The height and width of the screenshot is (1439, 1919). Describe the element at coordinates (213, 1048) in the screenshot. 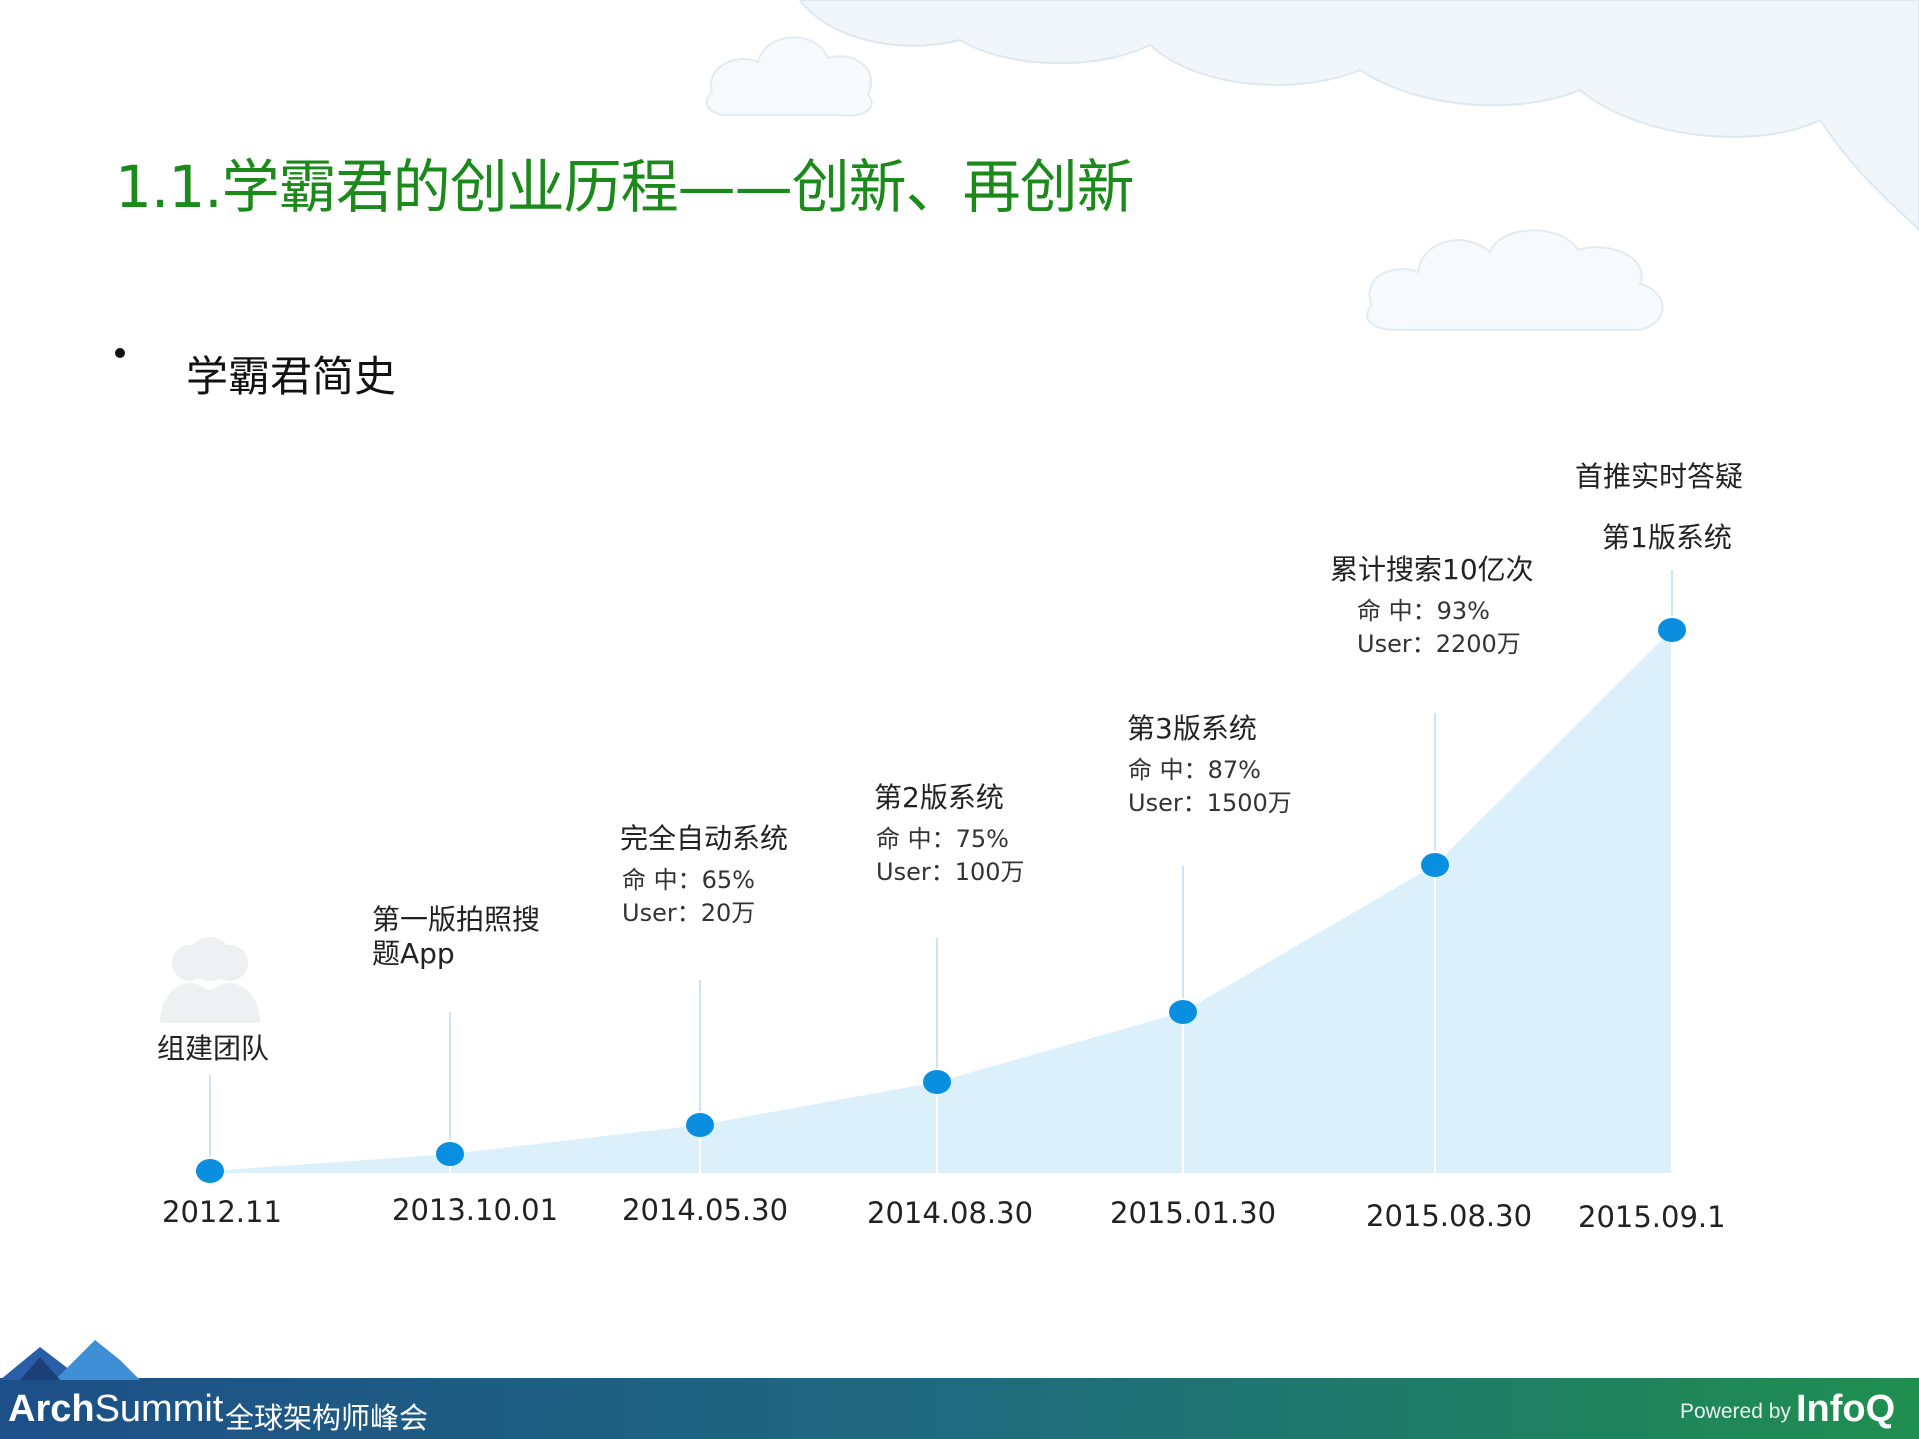

I see `milestone-label: 组建团队` at that location.